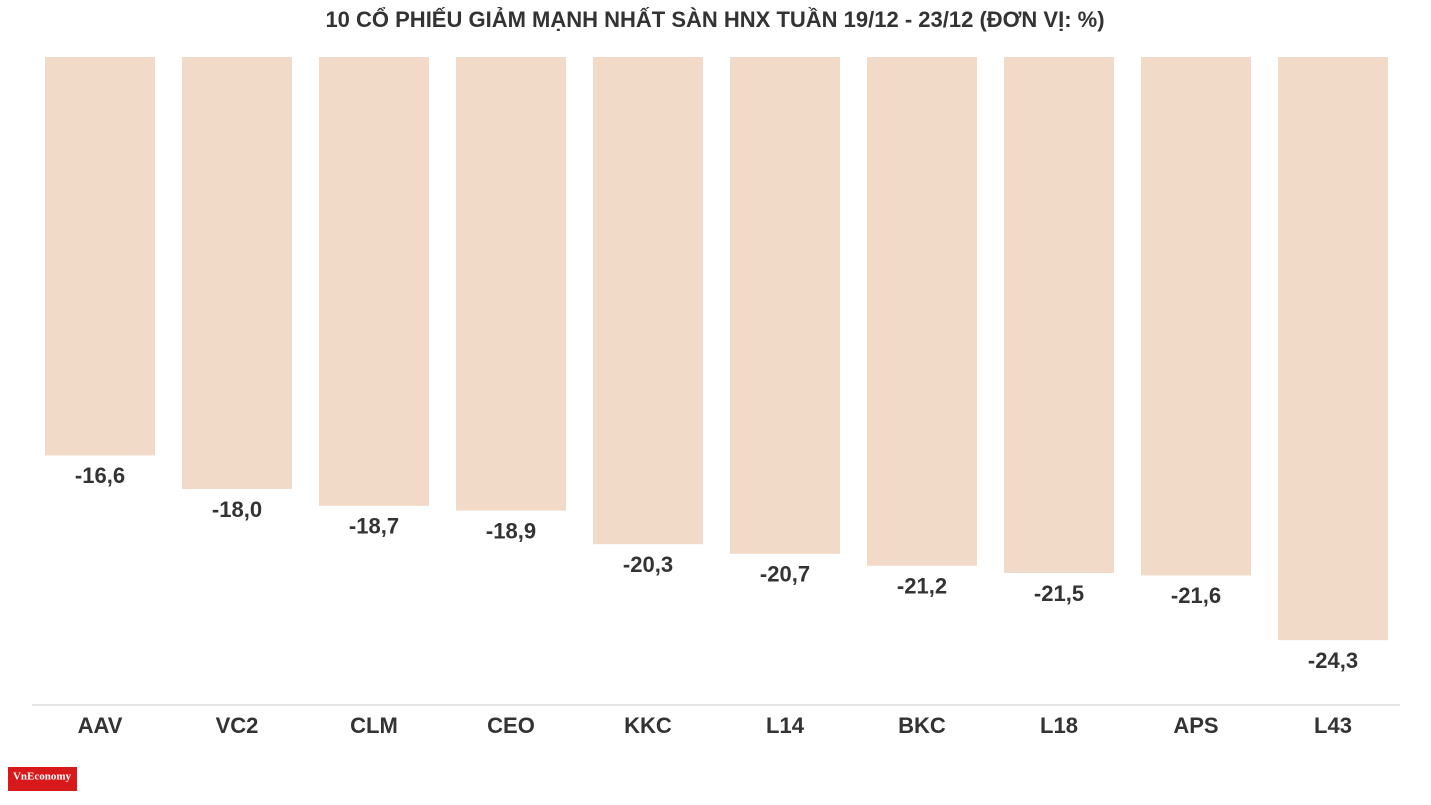 The image size is (1431, 805). Describe the element at coordinates (511, 530) in the screenshot. I see `value-label: -18,9` at that location.